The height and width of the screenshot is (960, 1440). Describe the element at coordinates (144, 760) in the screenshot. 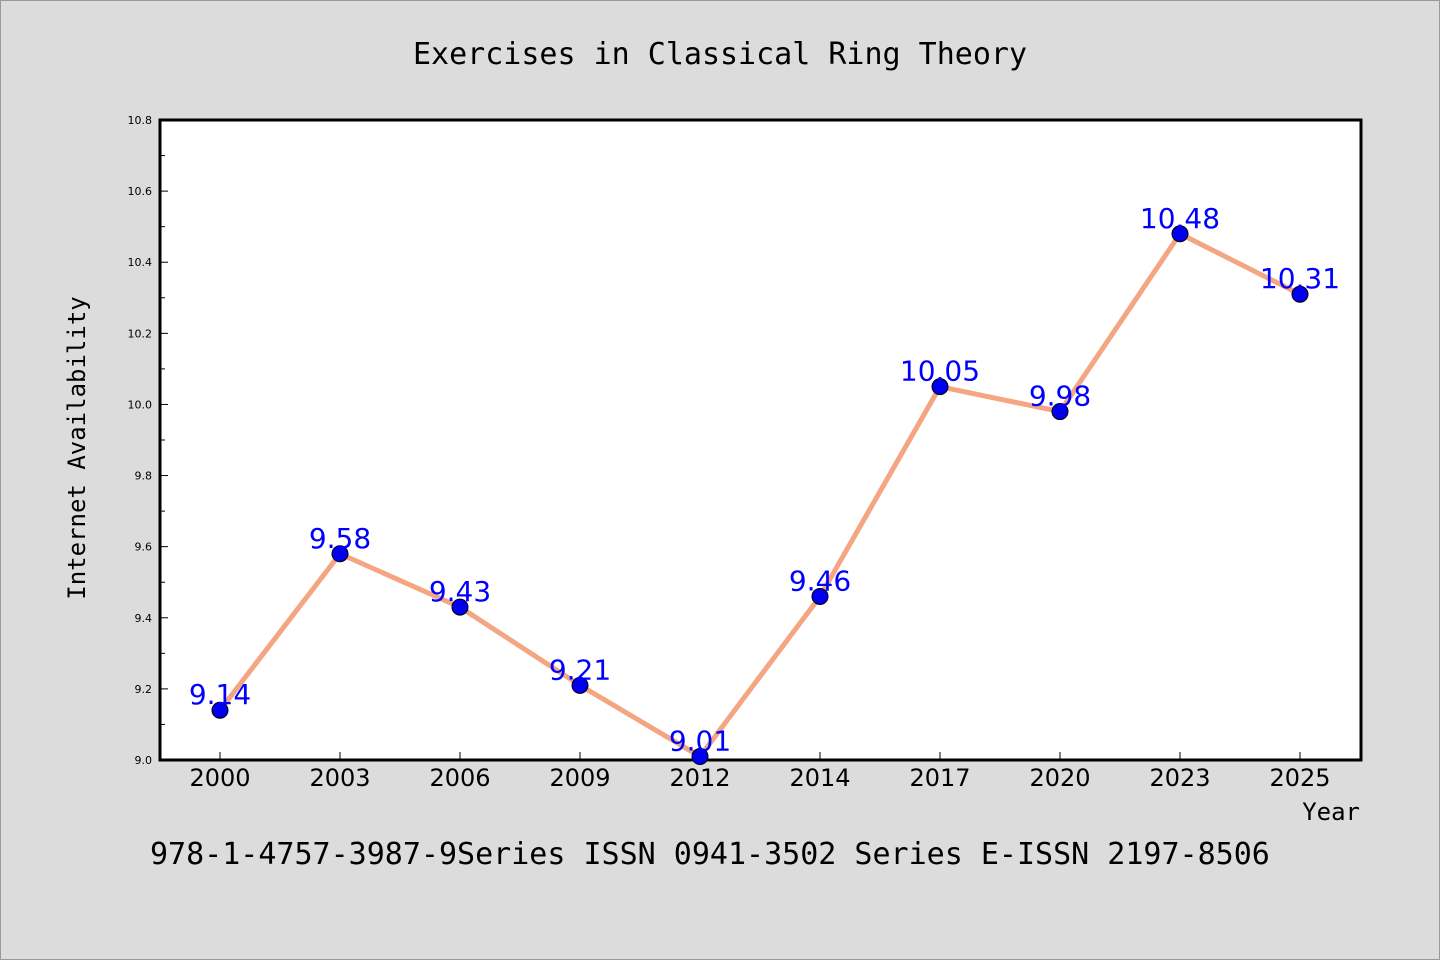

I see `y-tick-label: 9.0` at that location.